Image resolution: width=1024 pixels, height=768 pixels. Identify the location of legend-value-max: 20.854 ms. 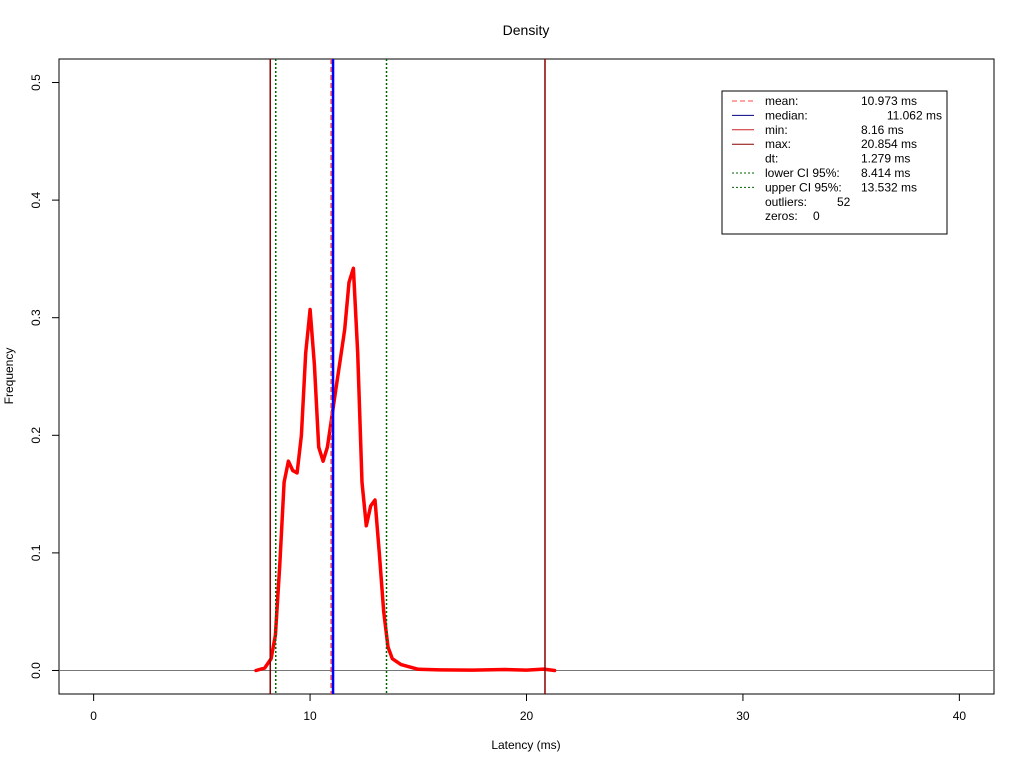
(889, 144).